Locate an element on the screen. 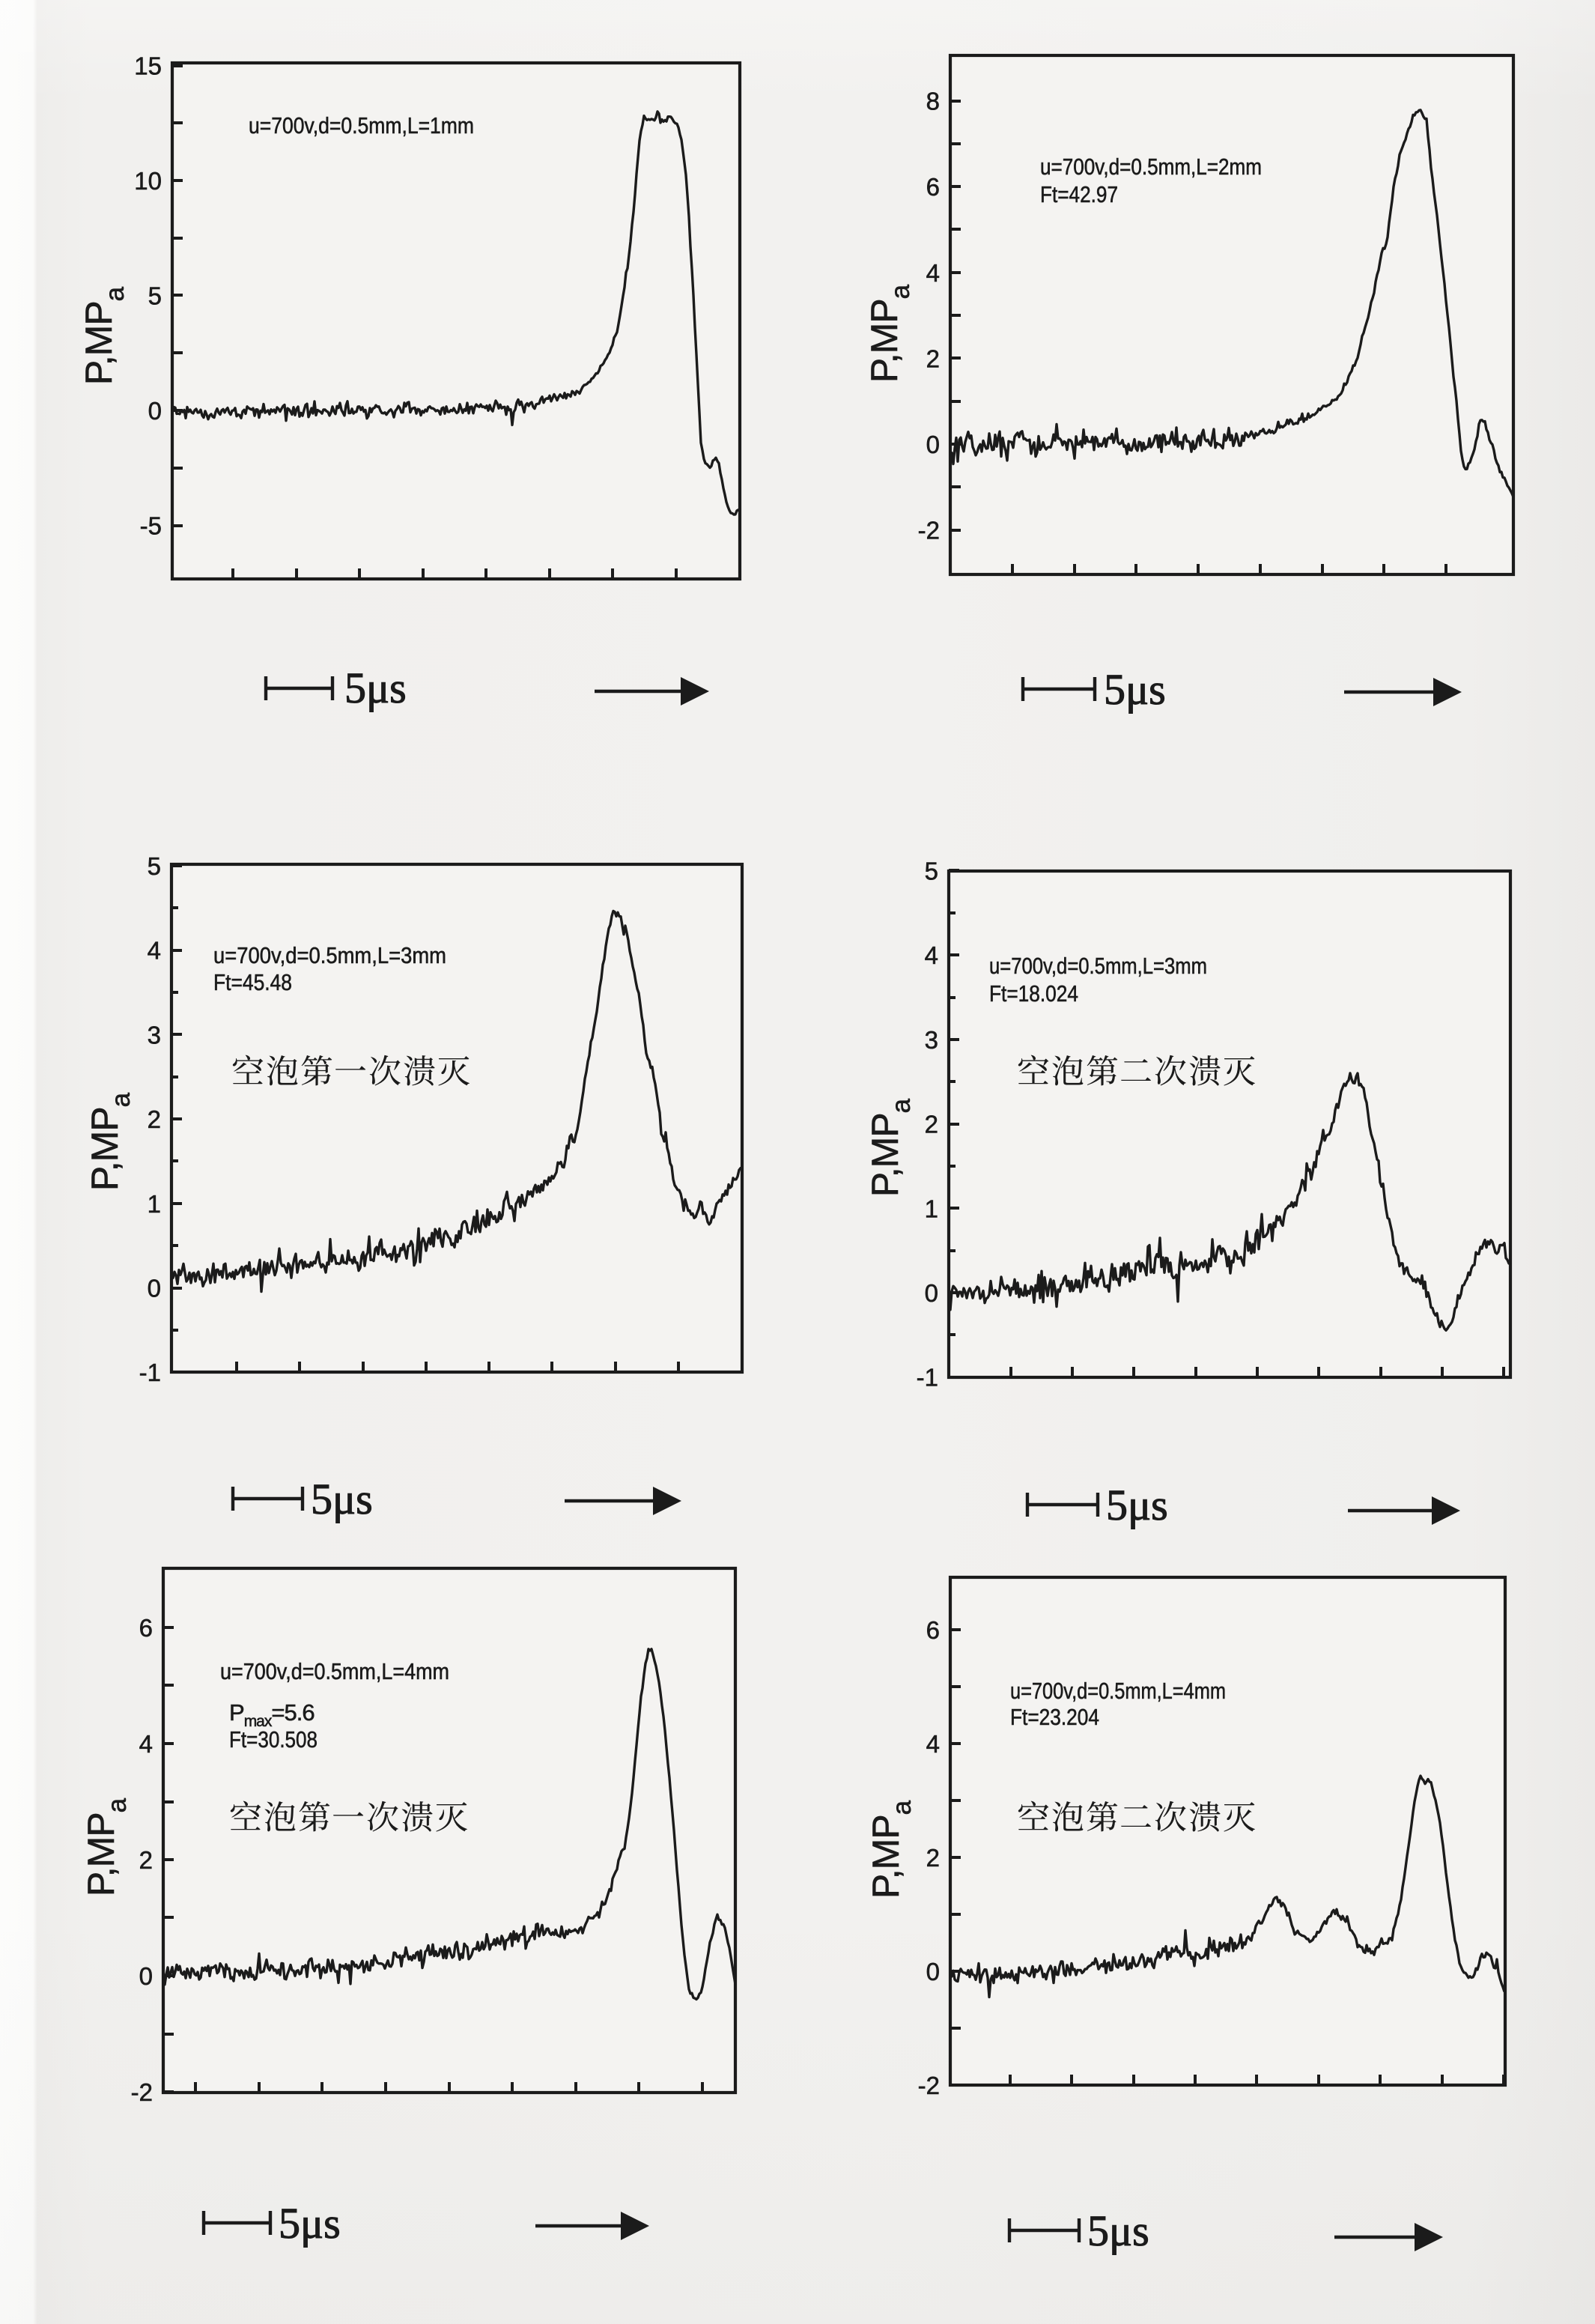 The width and height of the screenshot is (1595, 2324). svg-text: -5 is located at coordinates (151, 526).